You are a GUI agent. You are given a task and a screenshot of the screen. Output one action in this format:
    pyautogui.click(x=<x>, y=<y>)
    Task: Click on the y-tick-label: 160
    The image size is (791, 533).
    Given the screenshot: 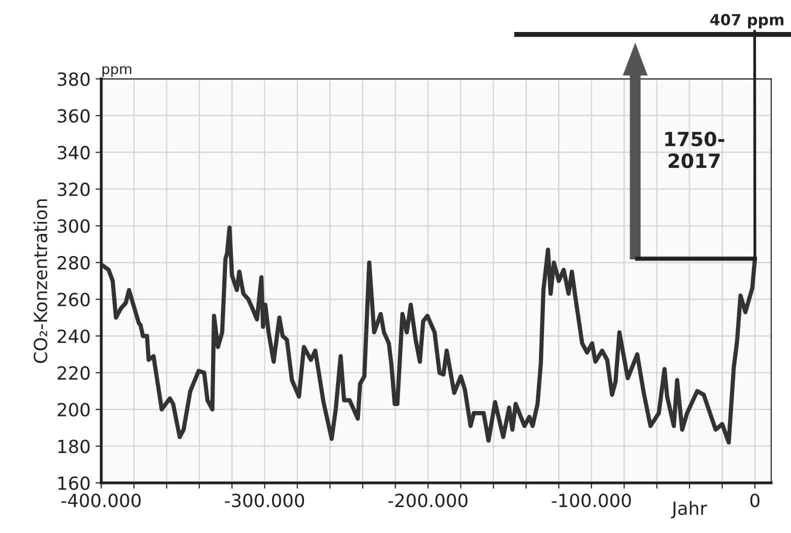 What is the action you would take?
    pyautogui.click(x=74, y=483)
    